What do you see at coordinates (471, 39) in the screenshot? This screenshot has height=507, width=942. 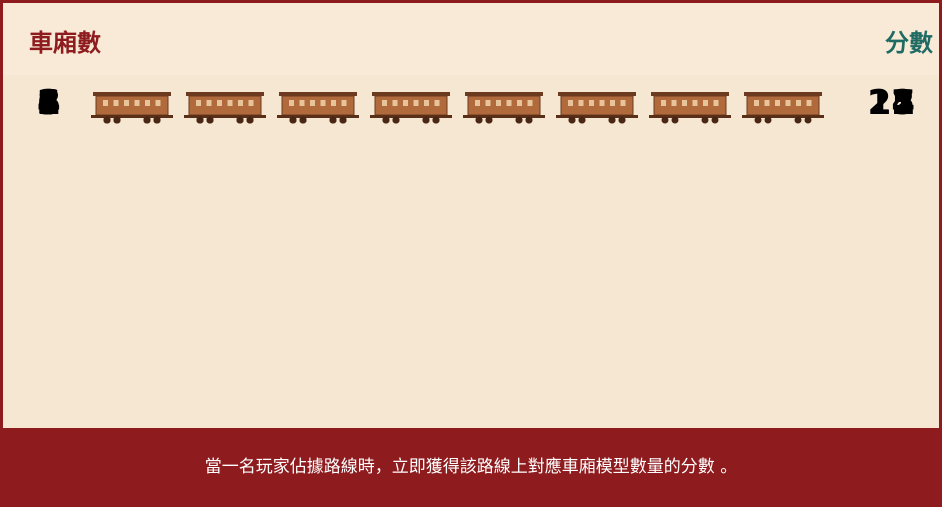 I see `table-header: 車廂數 分數` at bounding box center [471, 39].